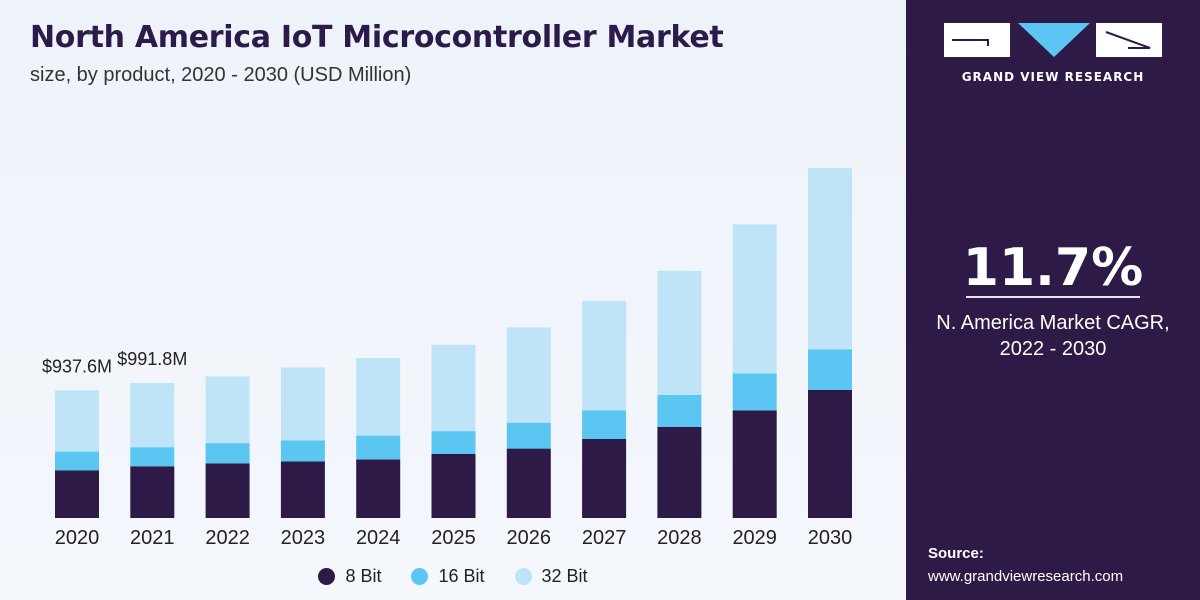  Describe the element at coordinates (956, 553) in the screenshot. I see `source-label: Source:` at that location.